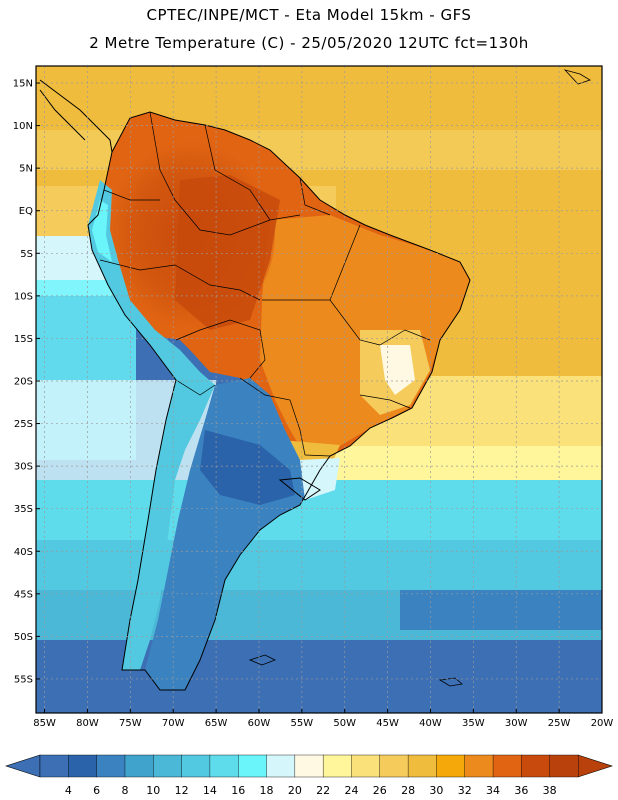 The height and width of the screenshot is (800, 618). What do you see at coordinates (23, 509) in the screenshot?
I see `latitude-label: 35S` at bounding box center [23, 509].